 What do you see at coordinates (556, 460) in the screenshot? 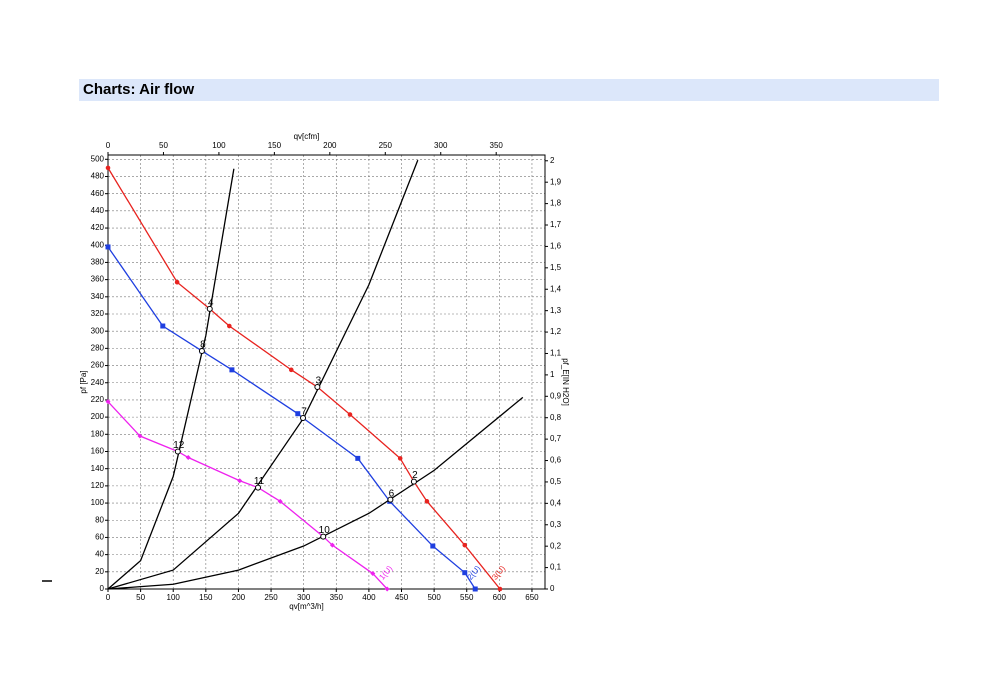
I see `y2-tick-label: 0,6` at bounding box center [556, 460].